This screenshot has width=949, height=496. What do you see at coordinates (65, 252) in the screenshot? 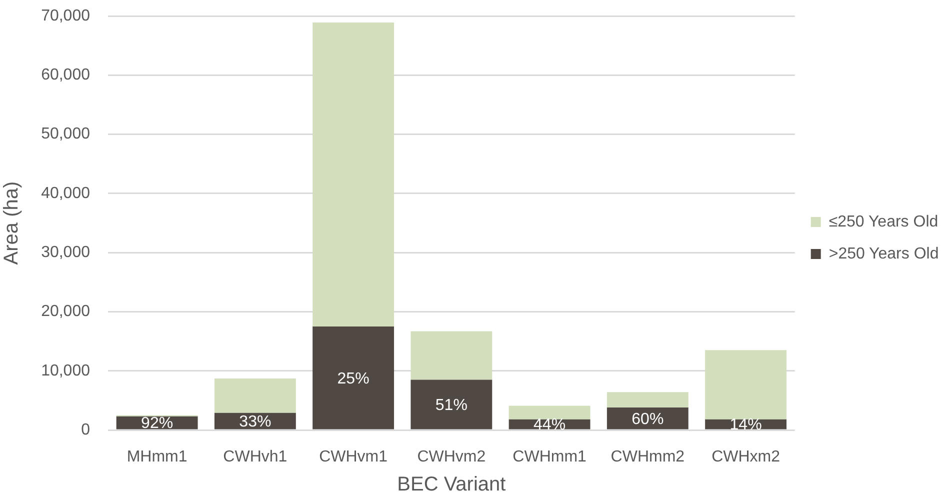
I see `y-tick-label: 30,000` at bounding box center [65, 252].